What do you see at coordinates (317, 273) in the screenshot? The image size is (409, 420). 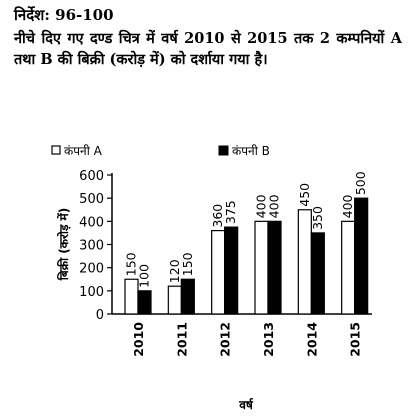 I see `bar-company-b-2014` at bounding box center [317, 273].